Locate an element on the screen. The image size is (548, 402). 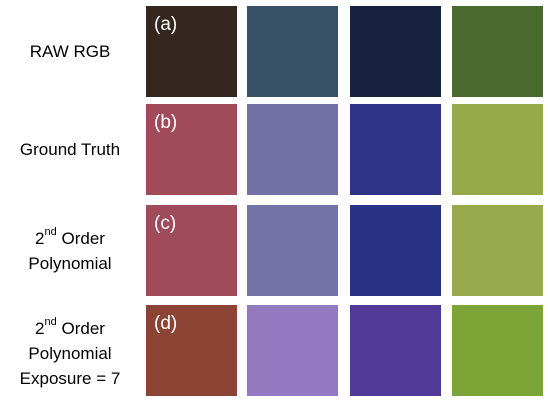
color-swatch-r4-c2 is located at coordinates (292, 350).